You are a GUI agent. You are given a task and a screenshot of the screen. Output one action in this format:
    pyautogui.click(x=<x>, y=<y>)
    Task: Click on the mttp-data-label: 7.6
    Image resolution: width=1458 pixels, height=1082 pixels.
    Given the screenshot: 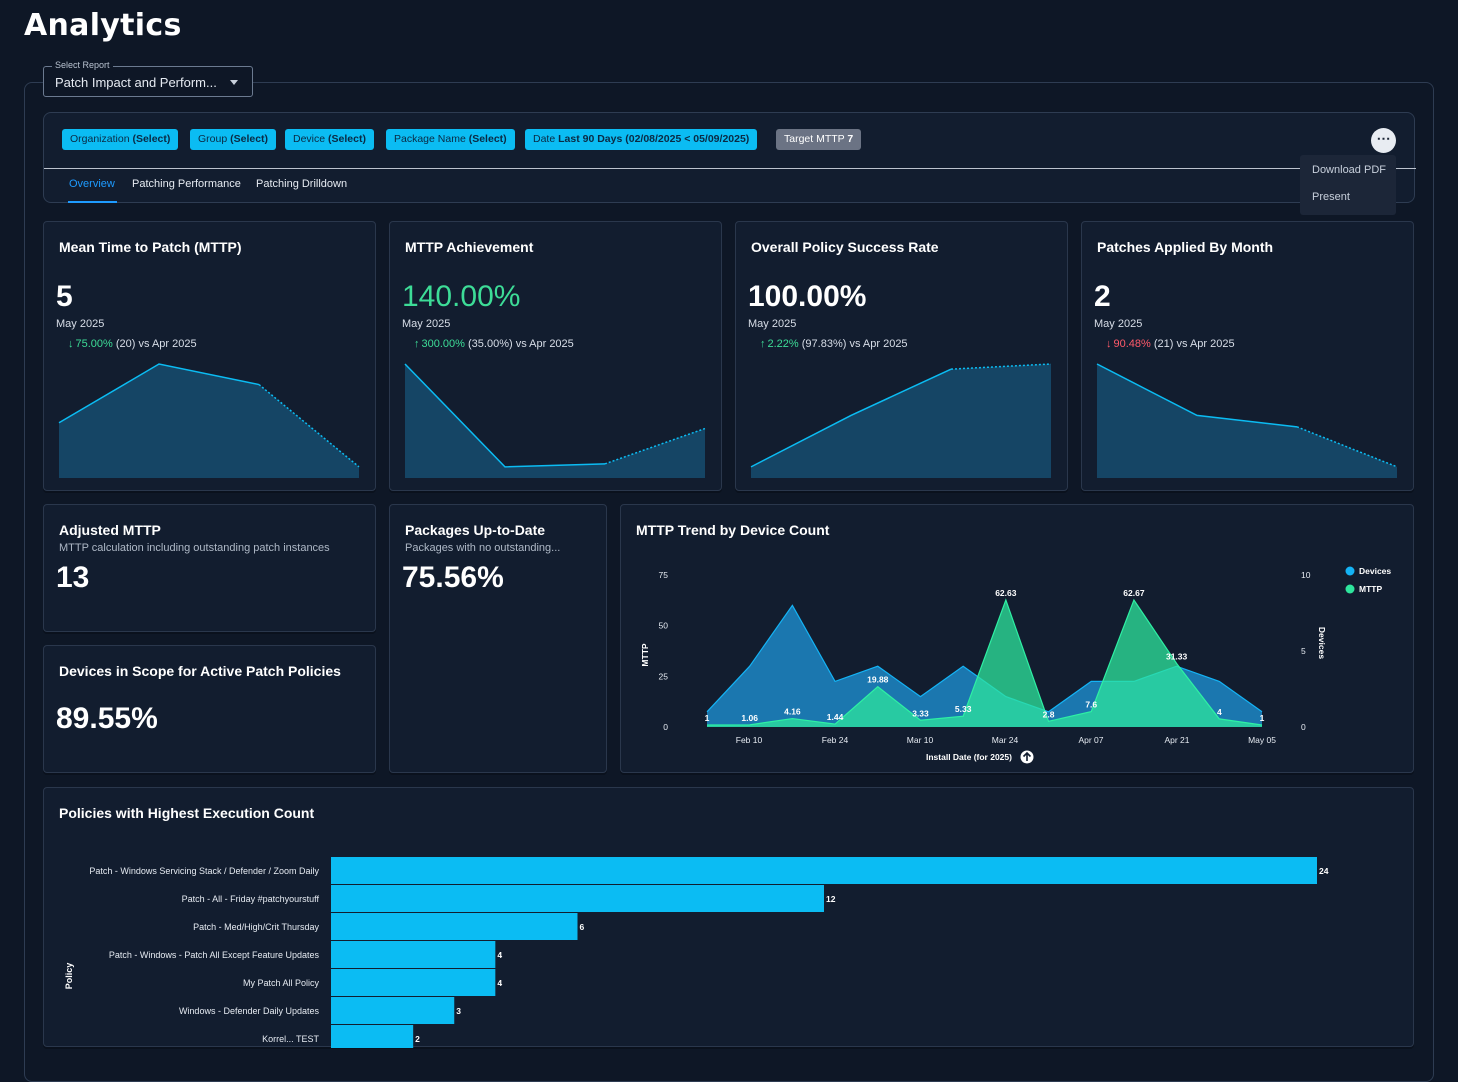 What is the action you would take?
    pyautogui.click(x=1091, y=705)
    